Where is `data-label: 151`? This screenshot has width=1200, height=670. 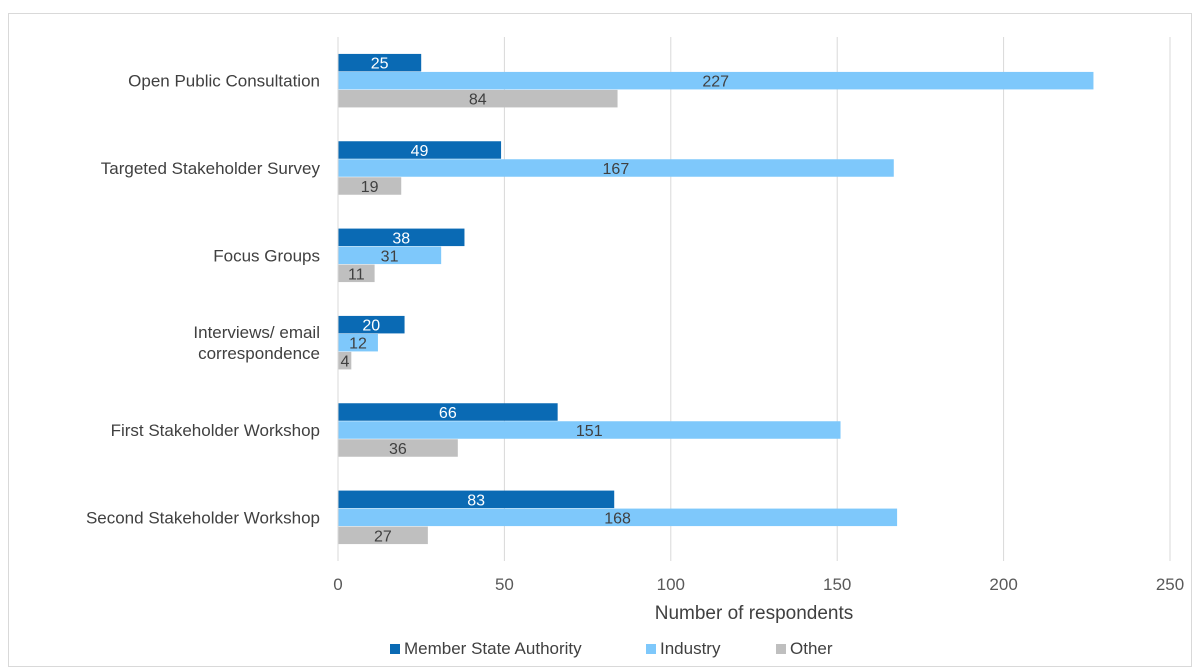 data-label: 151 is located at coordinates (589, 431).